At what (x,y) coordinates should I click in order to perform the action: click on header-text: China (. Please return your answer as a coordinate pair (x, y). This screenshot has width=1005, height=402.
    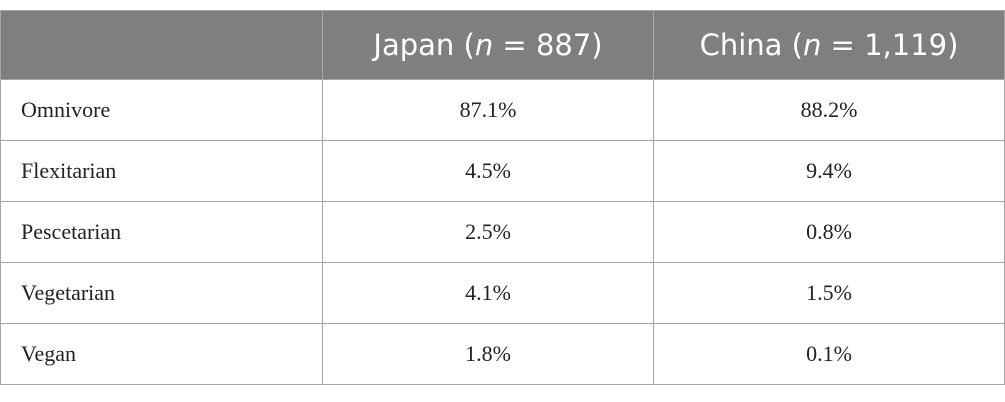
    Looking at the image, I should click on (751, 45).